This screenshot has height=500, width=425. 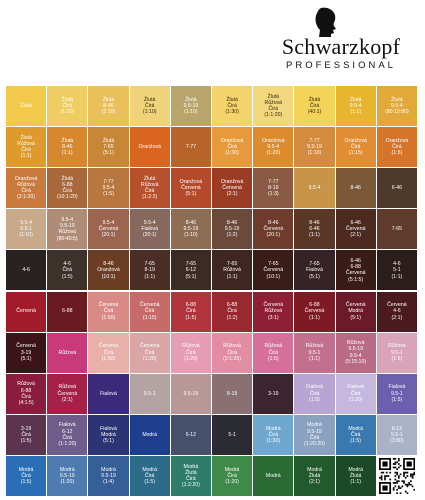 What do you see at coordinates (355, 229) in the screenshot?
I see `swatch-label: 6-46 Červená (2:1)` at bounding box center [355, 229].